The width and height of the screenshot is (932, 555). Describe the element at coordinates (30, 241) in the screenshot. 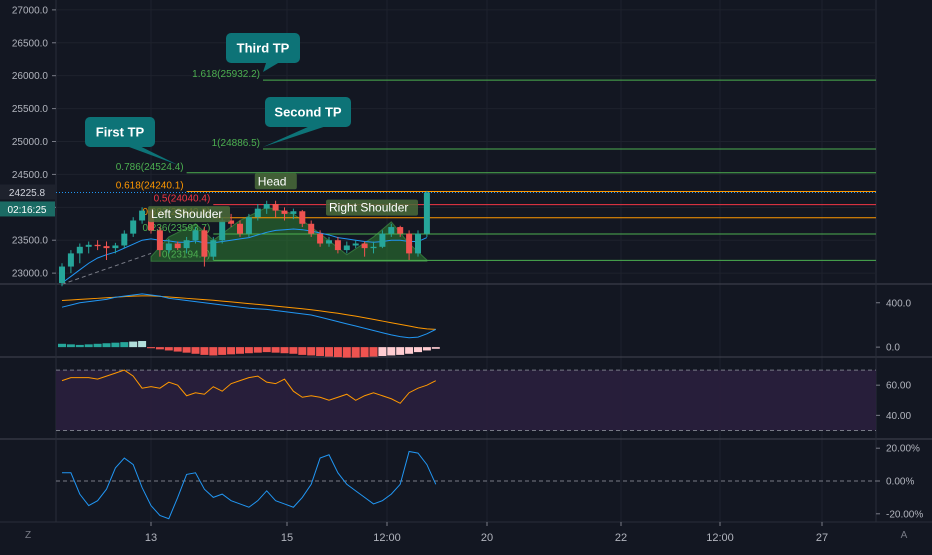

I see `price-axis-label: 23500.0` at that location.